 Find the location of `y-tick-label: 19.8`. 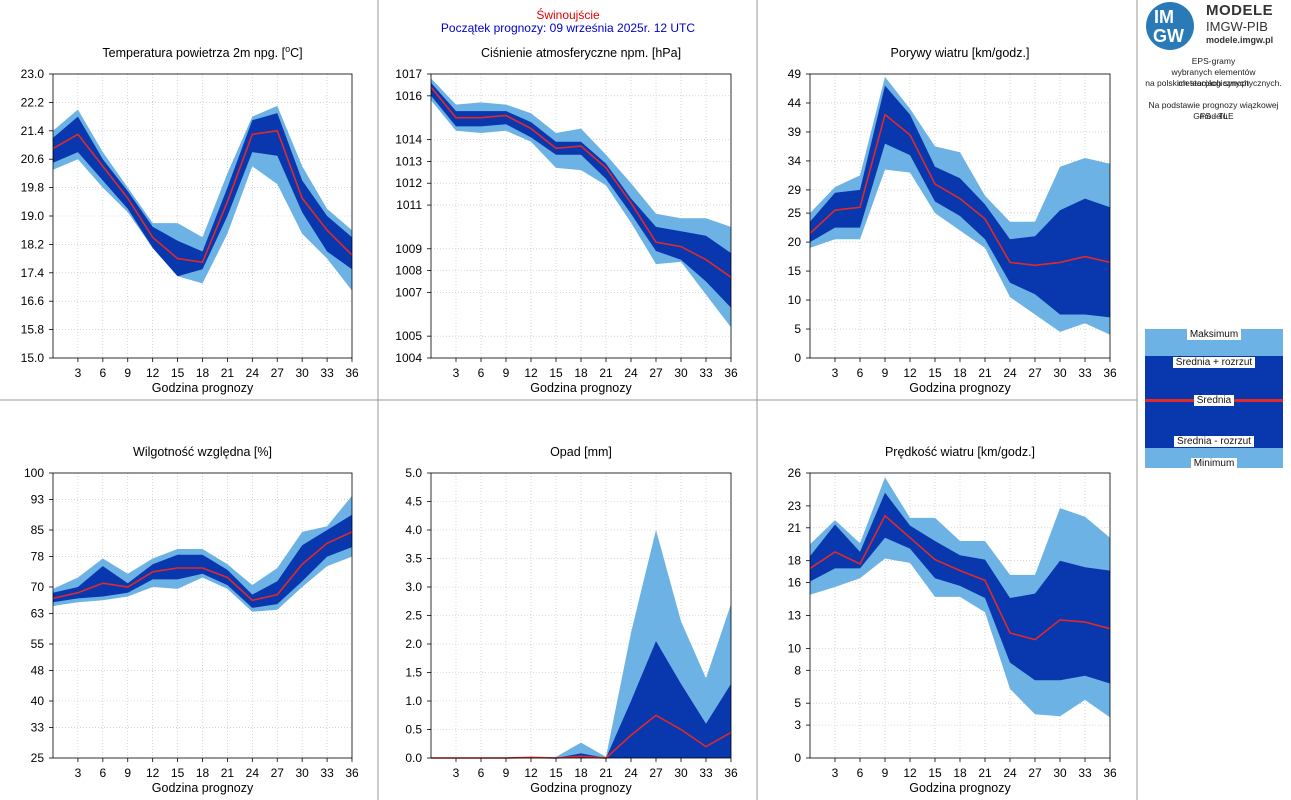

y-tick-label: 19.8 is located at coordinates (33, 188).